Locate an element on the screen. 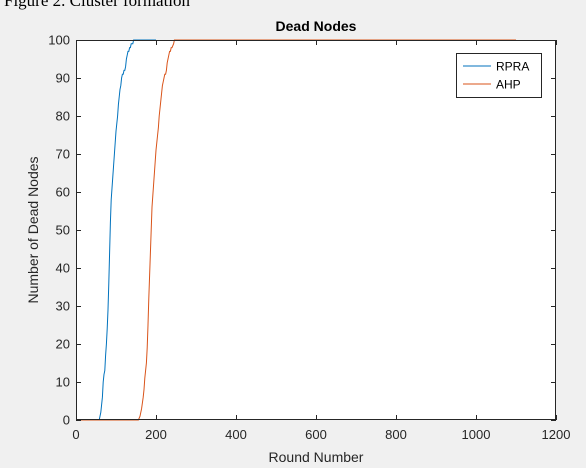 The height and width of the screenshot is (468, 586). legend-label-ahp: AHP is located at coordinates (508, 85).